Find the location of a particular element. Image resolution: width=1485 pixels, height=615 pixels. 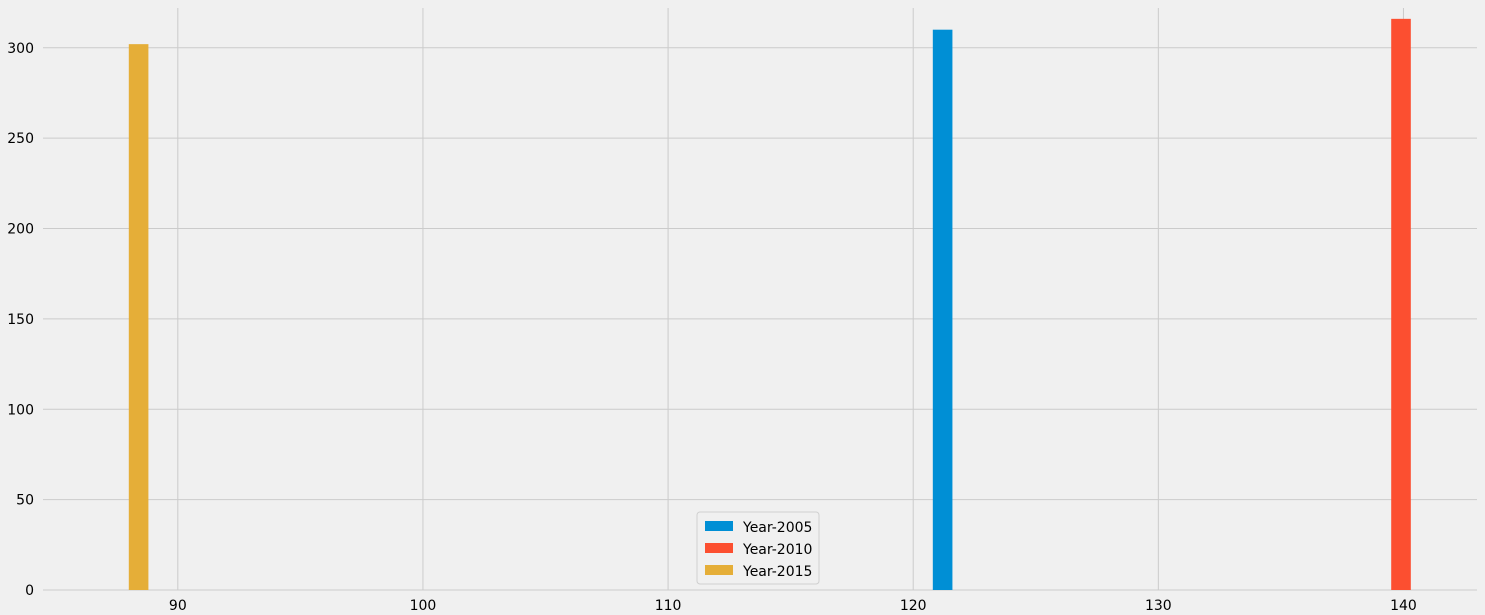

bar-year-2015 is located at coordinates (138, 317).